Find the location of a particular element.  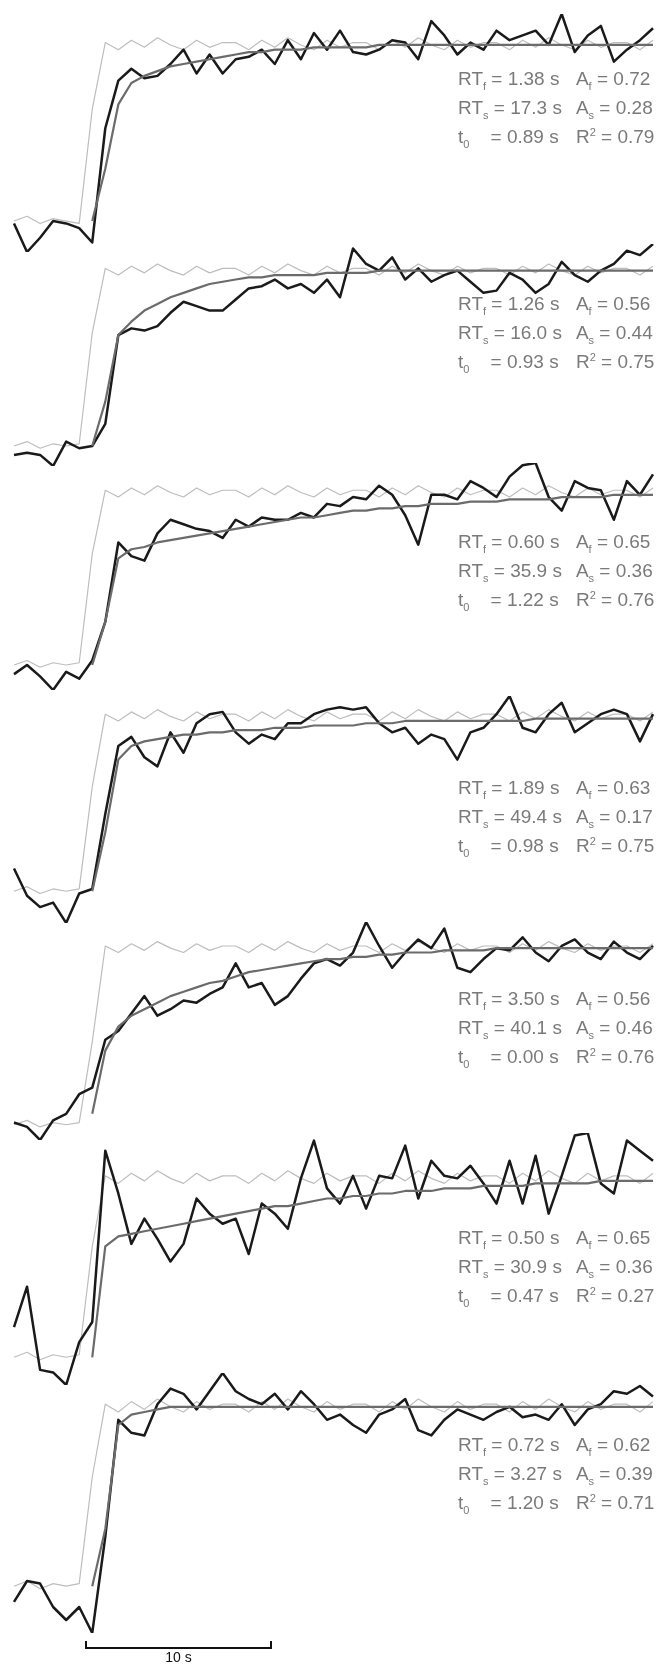

annotation: RT$_{f}$ = 0.72 s is located at coordinates (509, 1446).